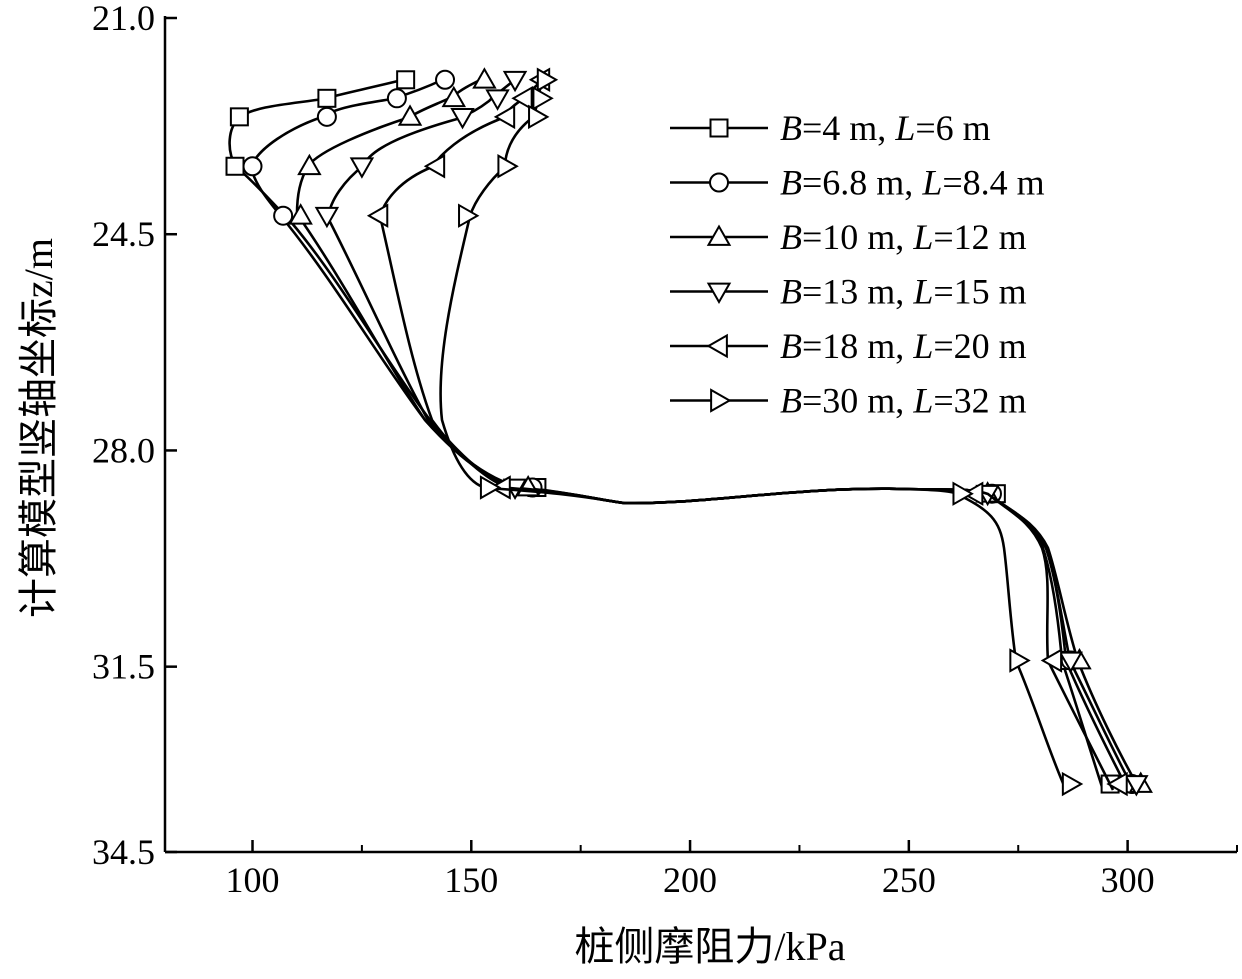  Describe the element at coordinates (123, 450) in the screenshot. I see `y-tick-label: 28.0` at that location.